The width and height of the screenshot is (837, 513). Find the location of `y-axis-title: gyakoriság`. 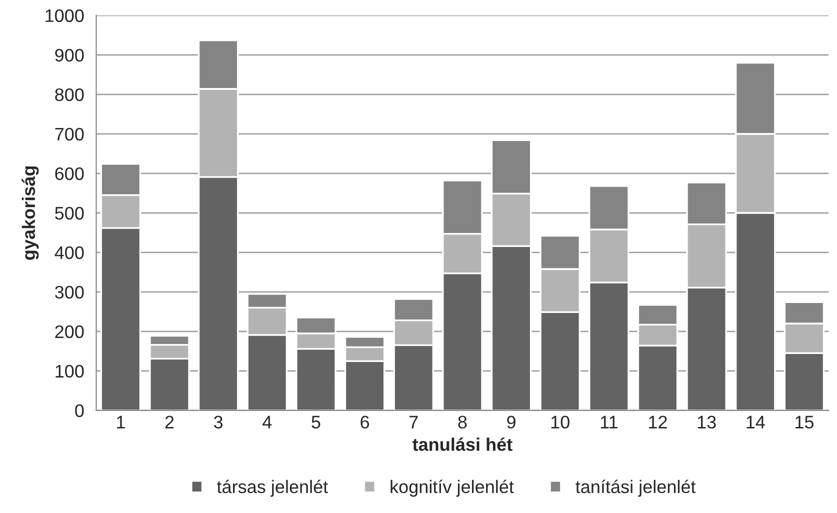

y-axis-title: gyakoriság is located at coordinates (30, 213).